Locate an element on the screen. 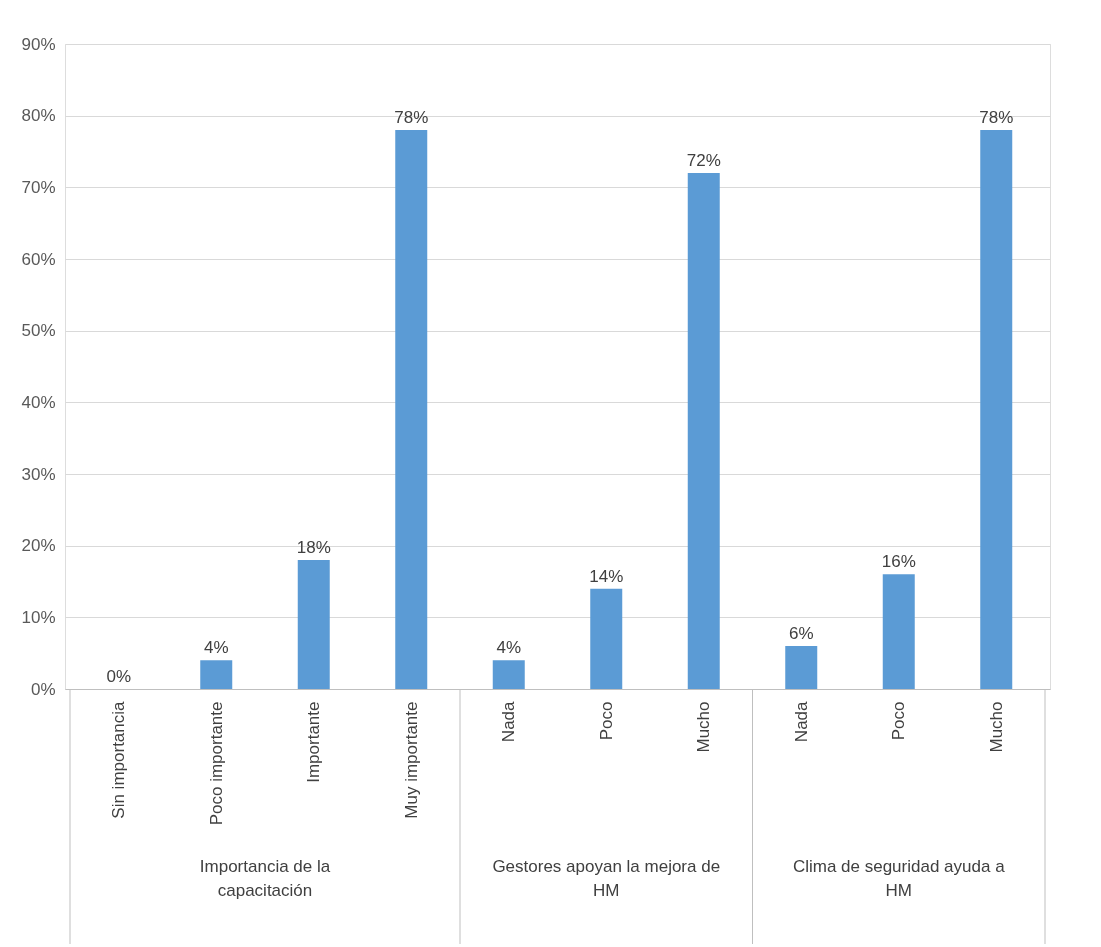 This screenshot has width=1101, height=947. data-label: 72% is located at coordinates (703, 160).